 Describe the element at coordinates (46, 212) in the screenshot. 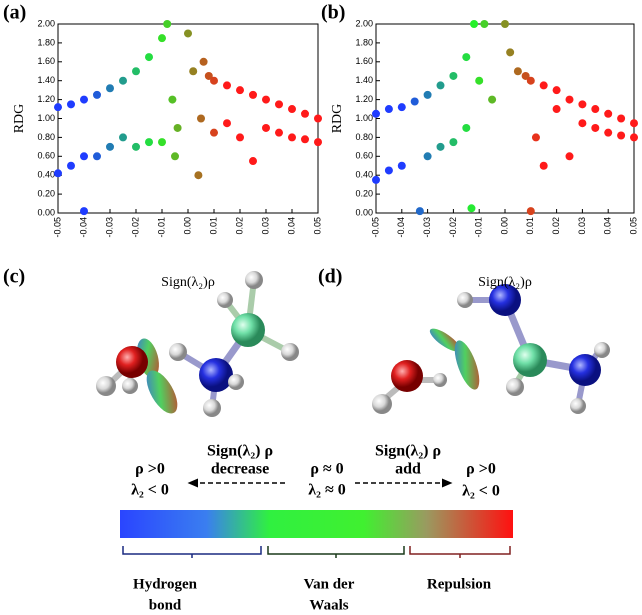

I see `y-tick-label: 0.00` at that location.